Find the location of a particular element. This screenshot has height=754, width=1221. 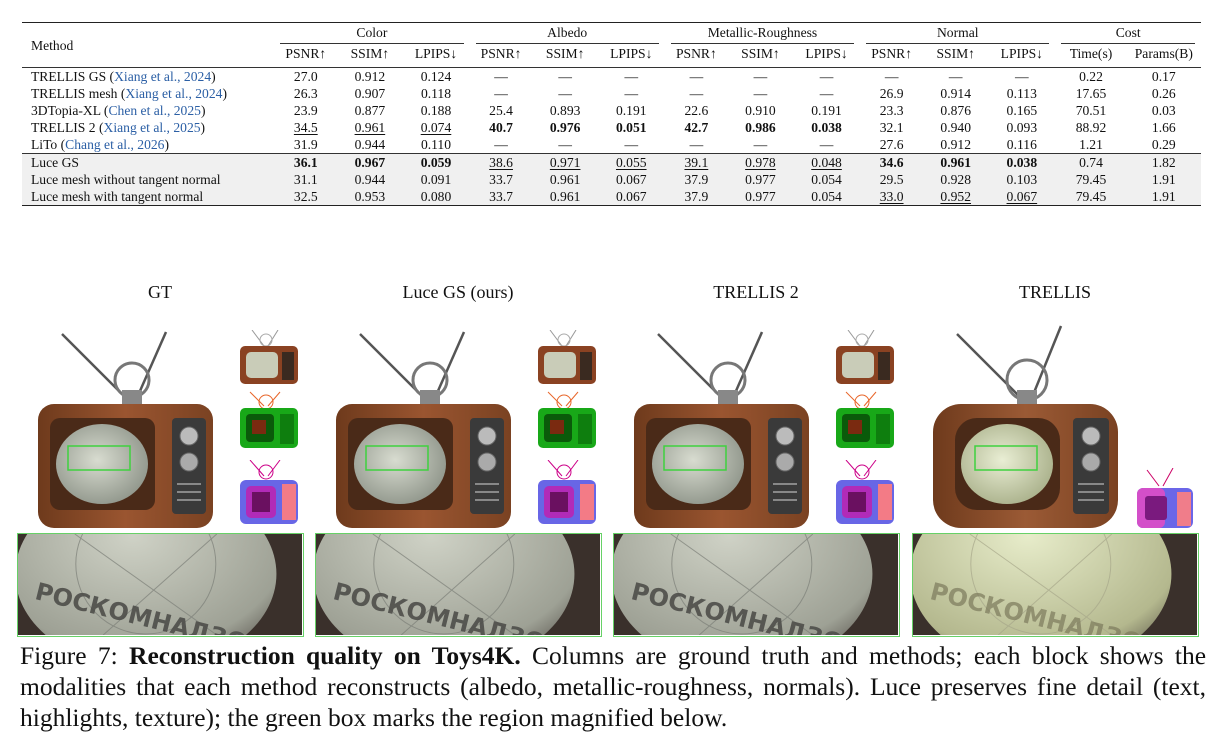

caption-label: Figure 7: is located at coordinates (69, 655).